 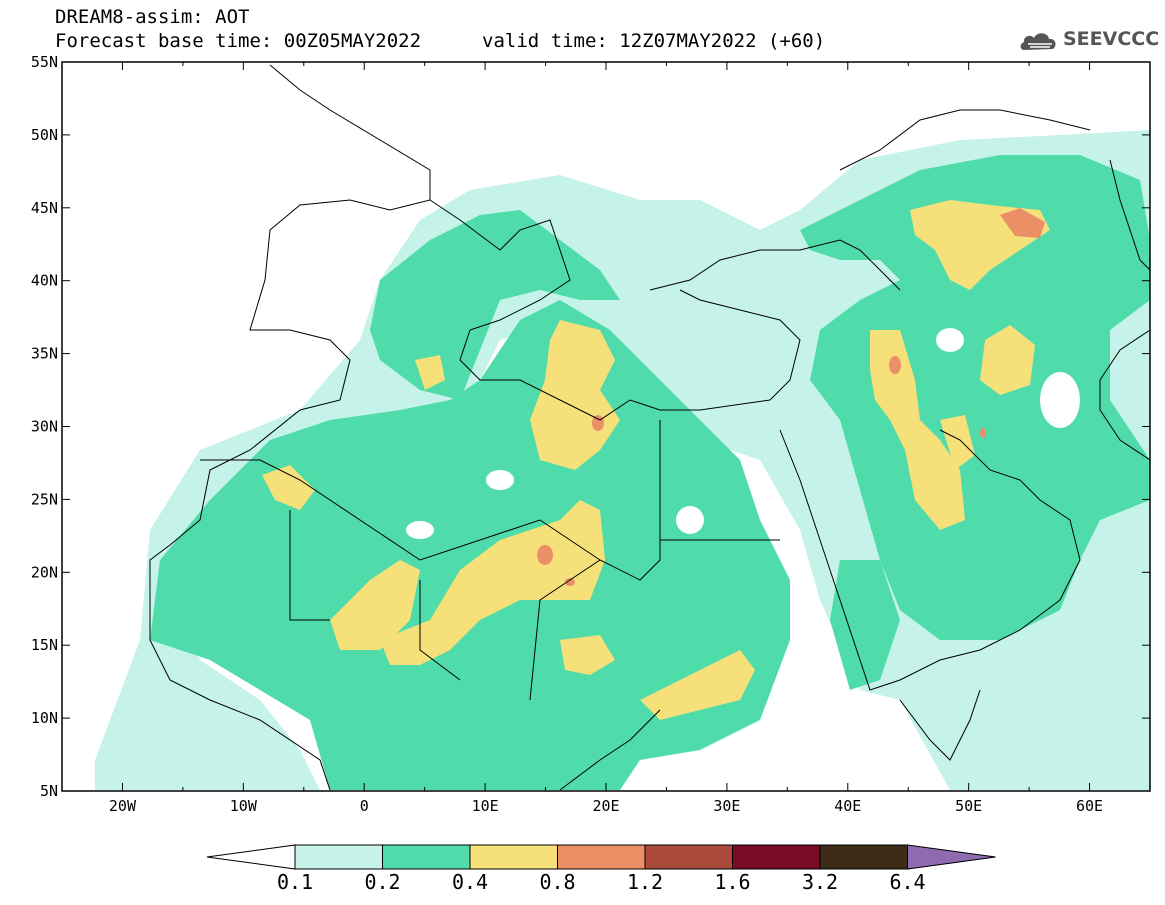 I want to click on lon-label: 20W, so click(x=123, y=806).